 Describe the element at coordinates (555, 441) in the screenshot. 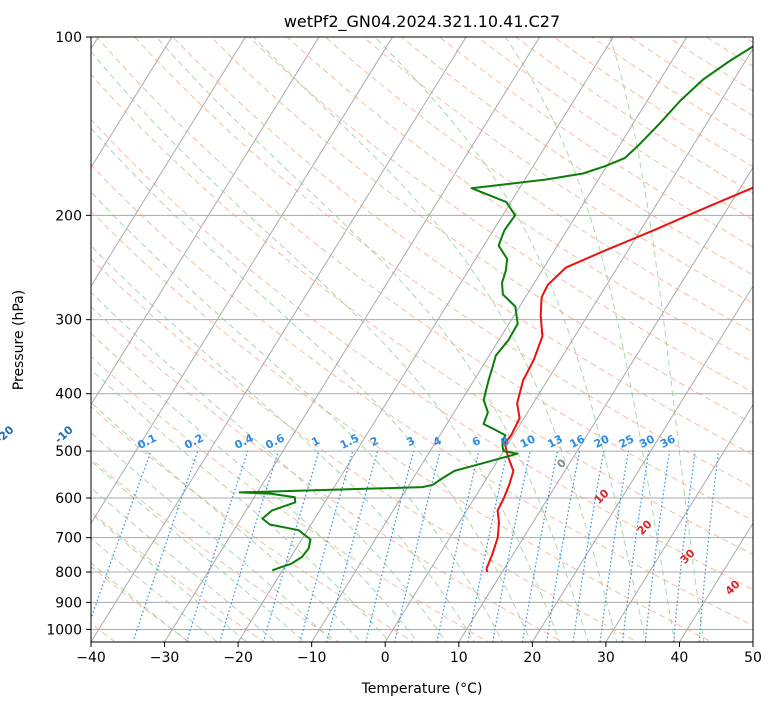

I see `mixing-ratio-label: 13` at that location.